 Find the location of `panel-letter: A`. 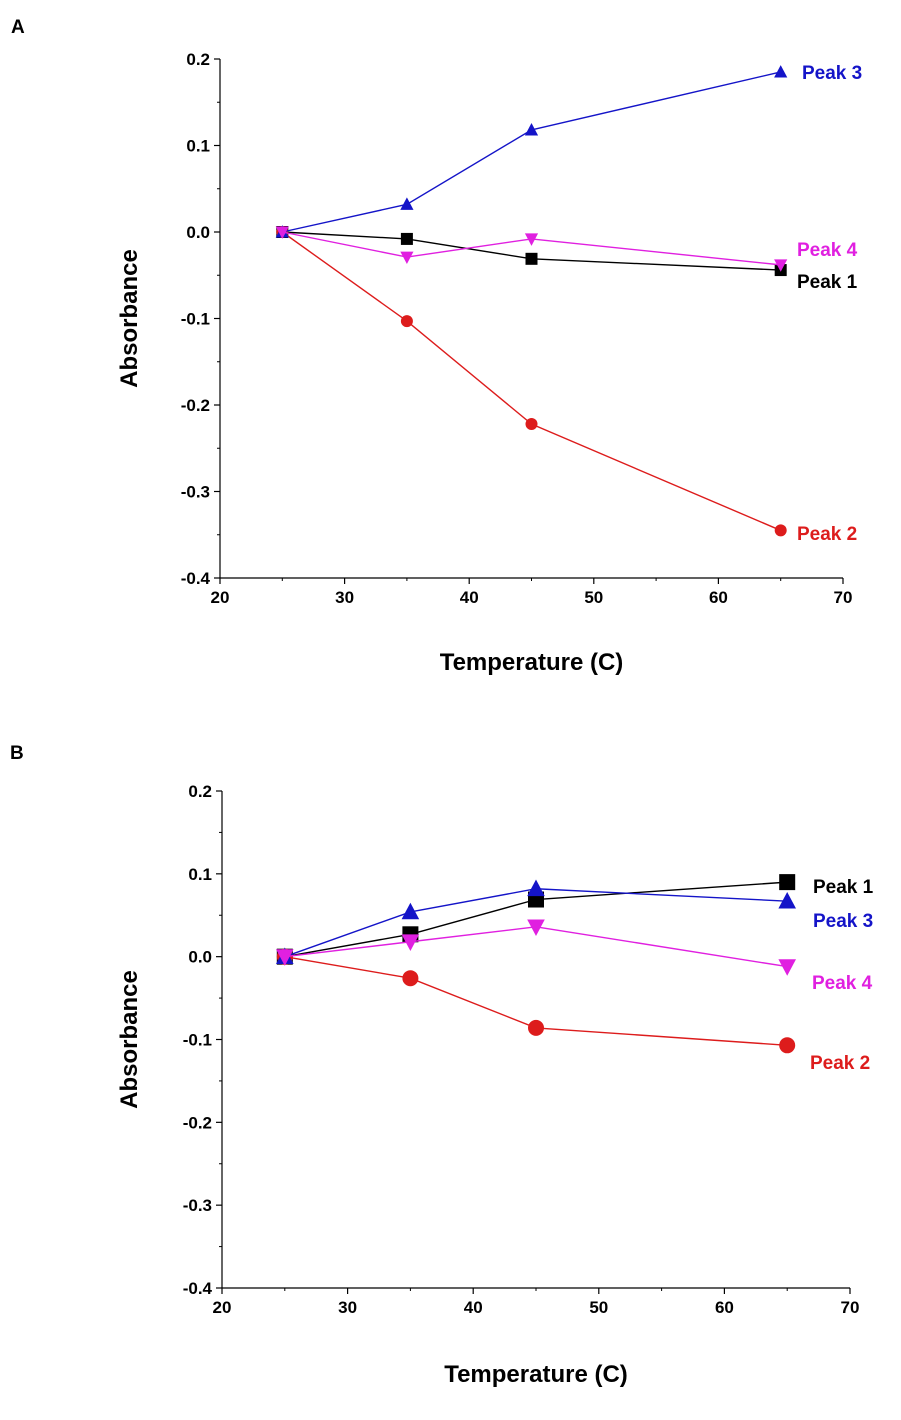

panel-letter: A is located at coordinates (18, 27).